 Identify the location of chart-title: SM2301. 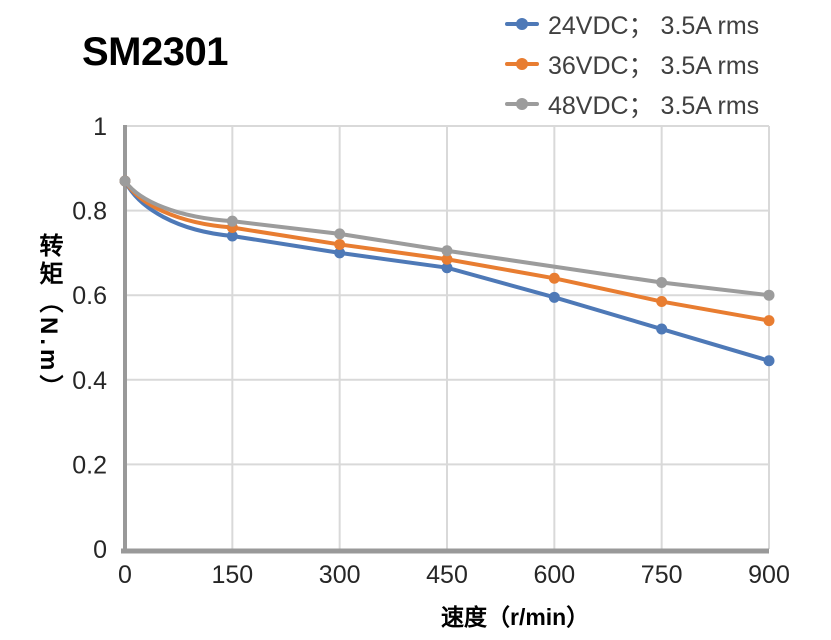
(155, 52).